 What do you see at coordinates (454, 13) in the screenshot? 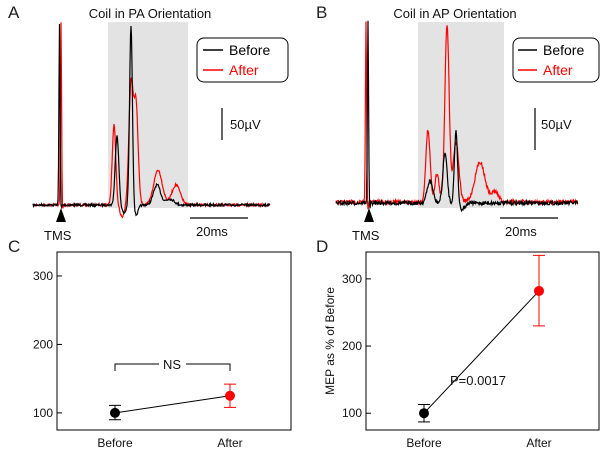
I see `panel-b-title: Coil in AP Orientation` at bounding box center [454, 13].